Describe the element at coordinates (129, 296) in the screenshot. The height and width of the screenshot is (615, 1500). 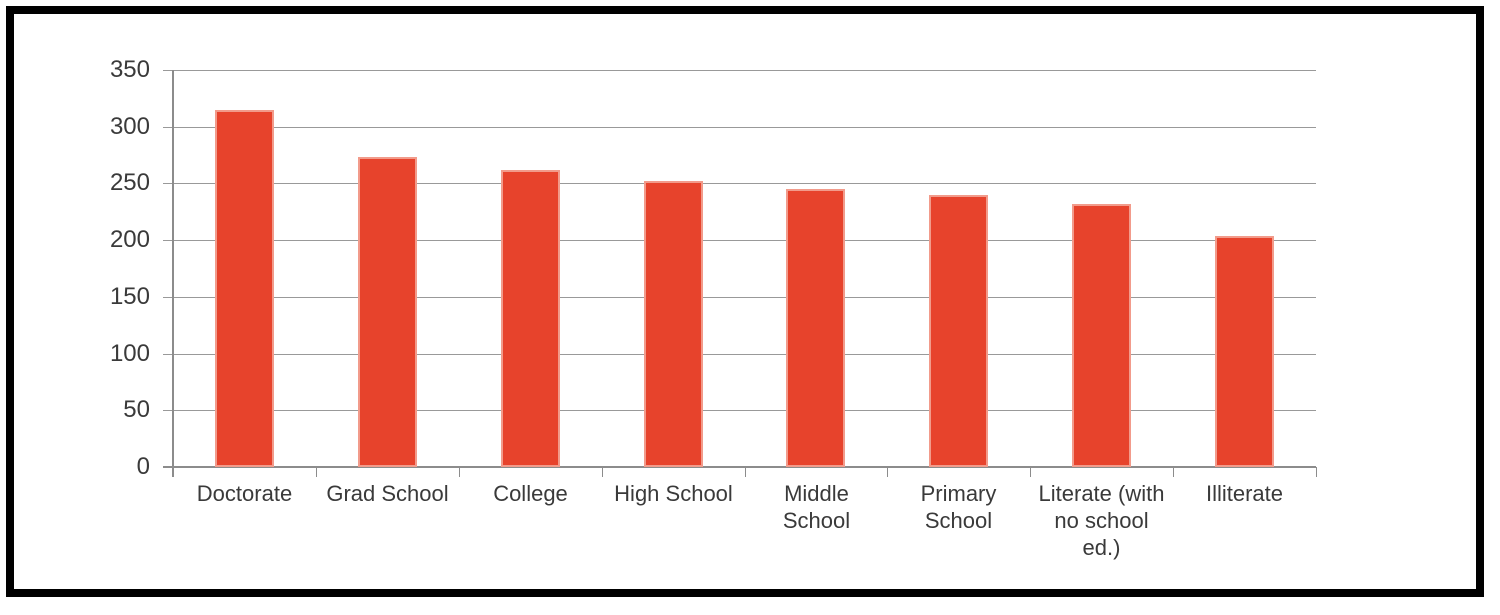
I see `y-axis-tick-label: 150` at that location.